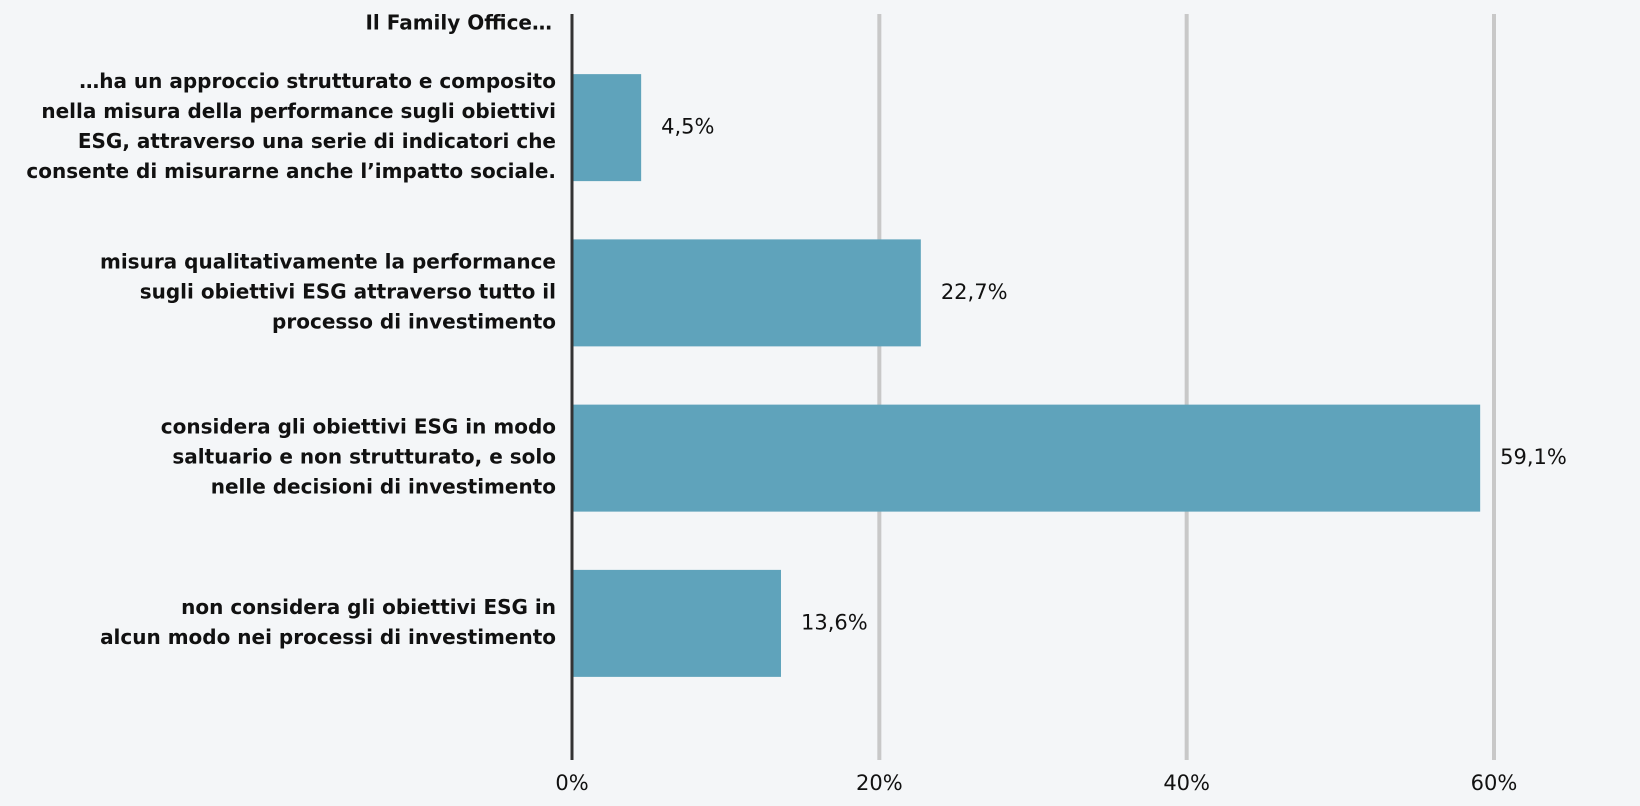 The height and width of the screenshot is (806, 1640). Describe the element at coordinates (974, 292) in the screenshot. I see `value-label: 22,7%` at that location.